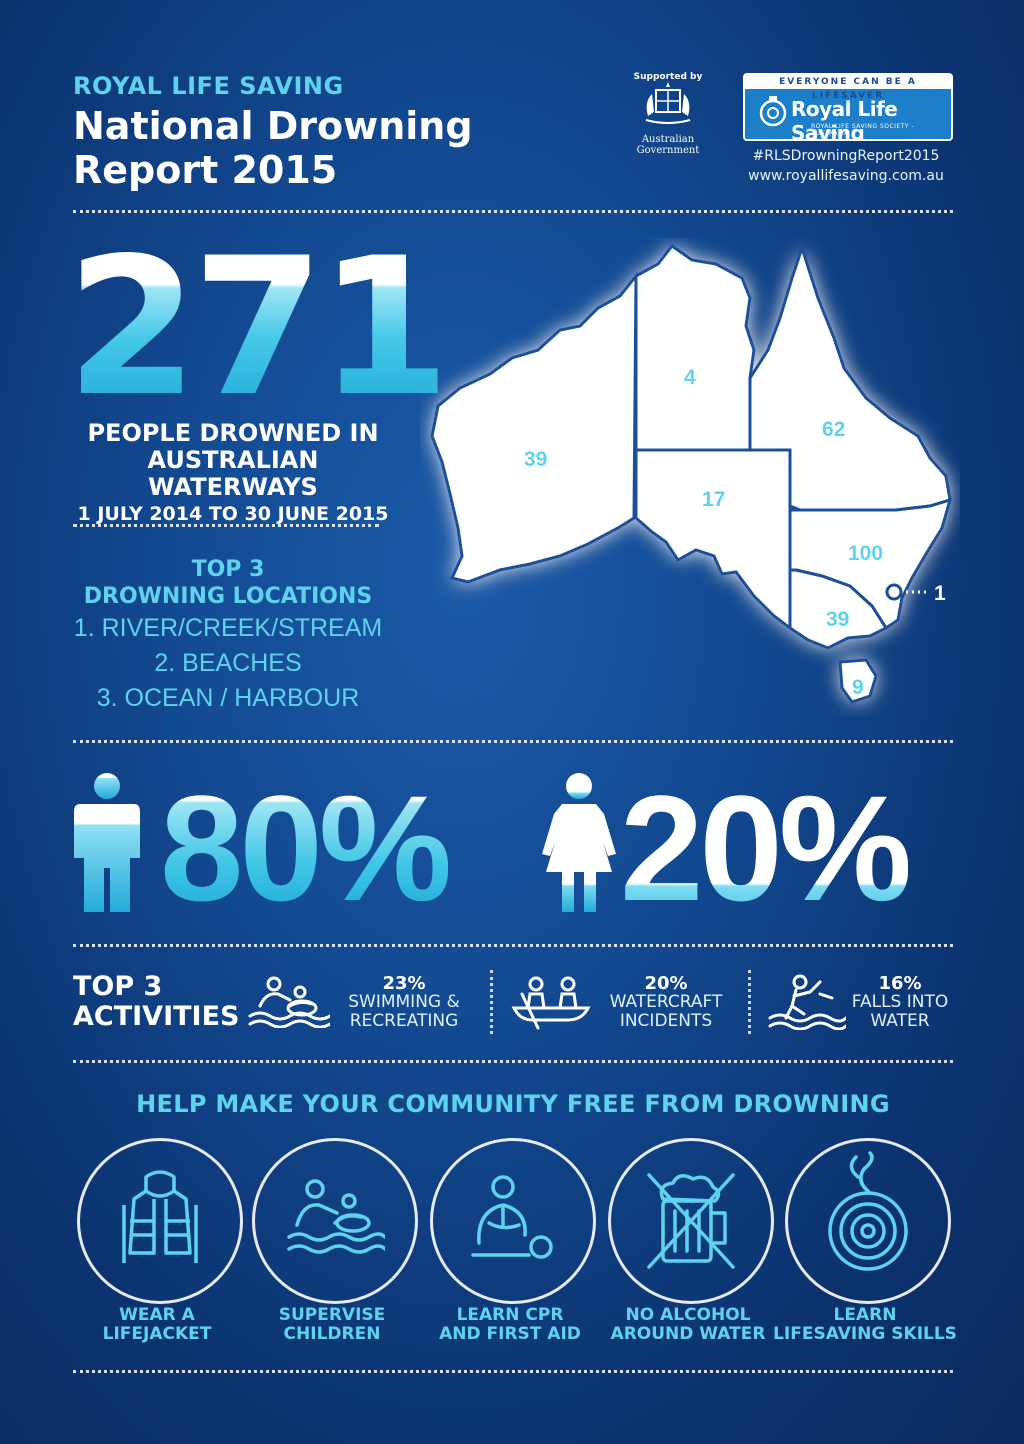  I want to click on activities-title-line-2: ACTIVITIES, so click(156, 1016).